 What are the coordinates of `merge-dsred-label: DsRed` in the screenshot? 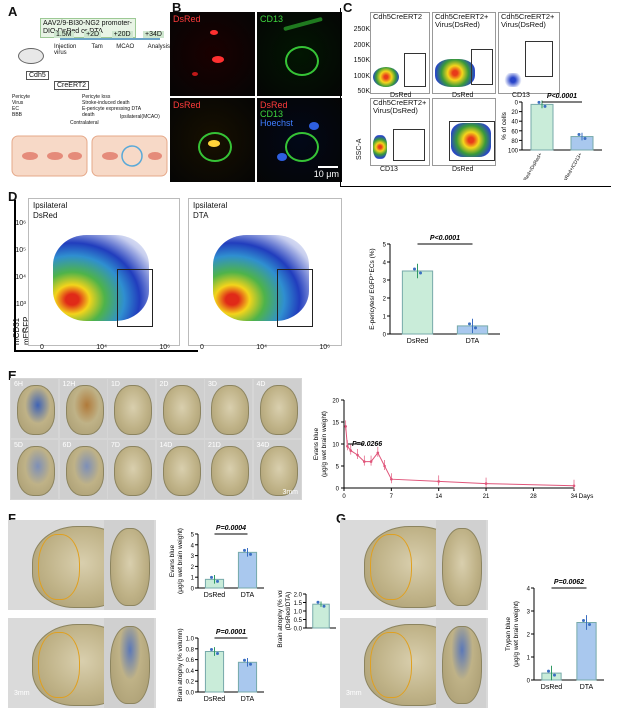 It's located at (187, 105).